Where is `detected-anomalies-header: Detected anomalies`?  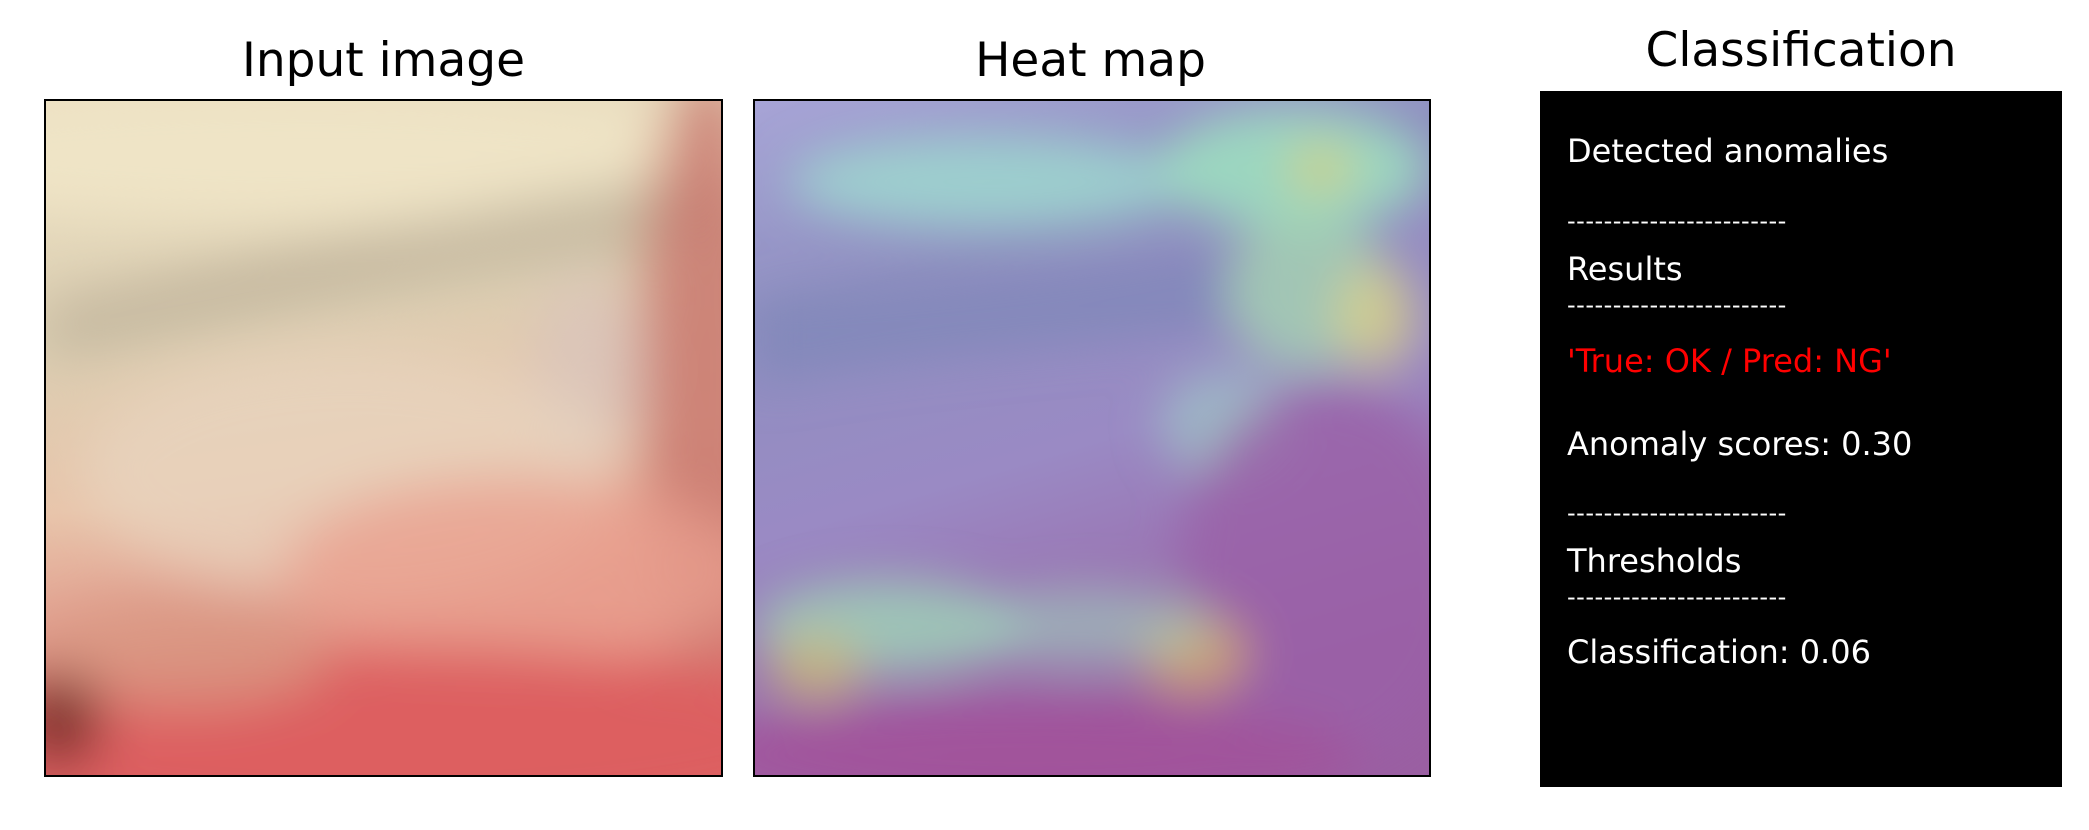
detected-anomalies-header: Detected anomalies is located at coordinates (1728, 151).